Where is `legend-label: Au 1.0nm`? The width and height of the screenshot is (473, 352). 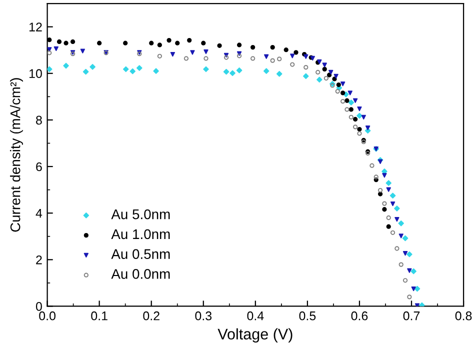
legend-label: Au 1.0nm is located at coordinates (140, 234).